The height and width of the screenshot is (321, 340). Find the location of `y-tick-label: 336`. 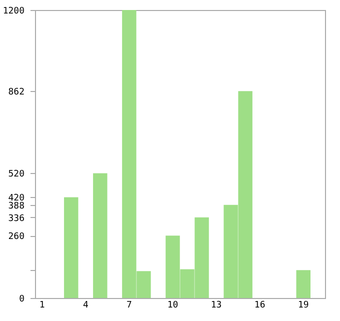

y-tick-label: 336 is located at coordinates (16, 219).